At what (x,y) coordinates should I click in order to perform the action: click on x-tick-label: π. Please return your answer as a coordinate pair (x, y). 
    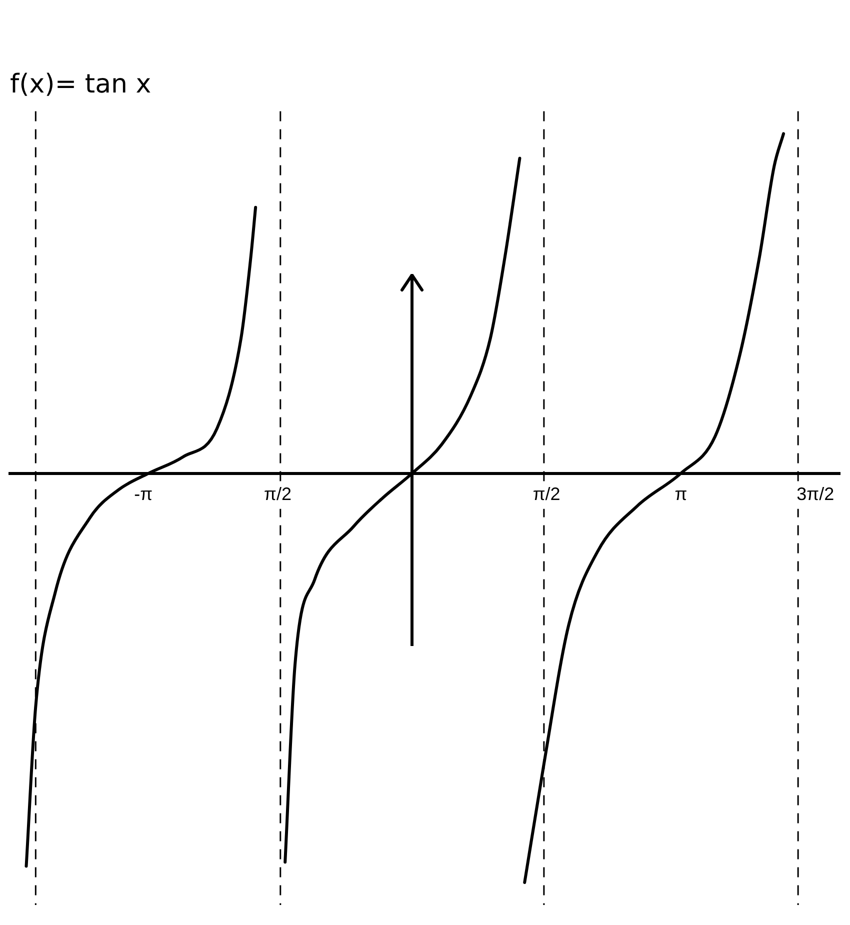
    Looking at the image, I should click on (681, 494).